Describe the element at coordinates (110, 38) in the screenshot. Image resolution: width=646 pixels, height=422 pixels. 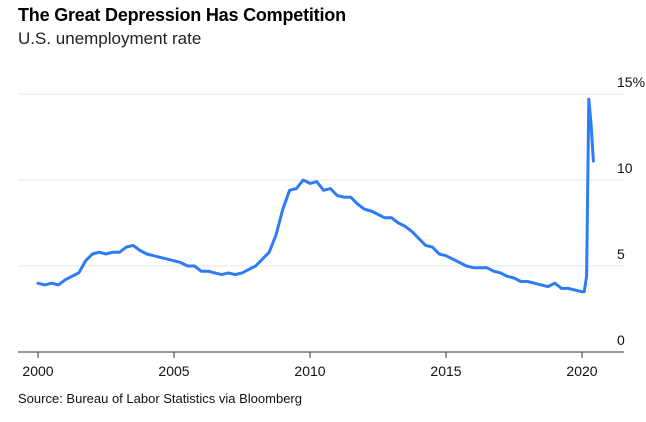
I see `chart-subtitle: U.S. unemployment rate` at that location.